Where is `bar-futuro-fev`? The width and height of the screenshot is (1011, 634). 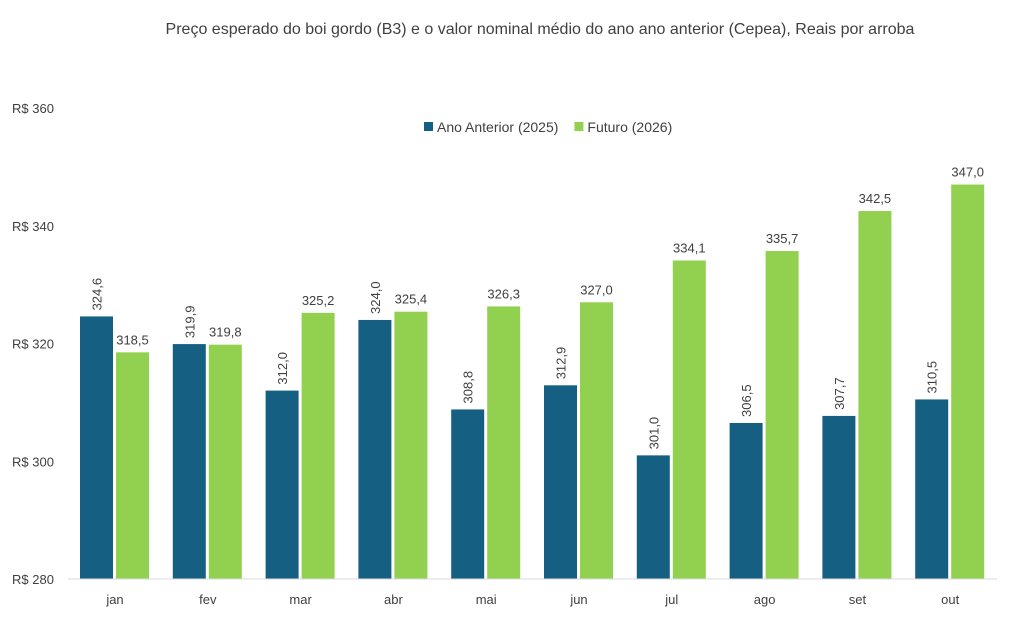
bar-futuro-fev is located at coordinates (225, 461).